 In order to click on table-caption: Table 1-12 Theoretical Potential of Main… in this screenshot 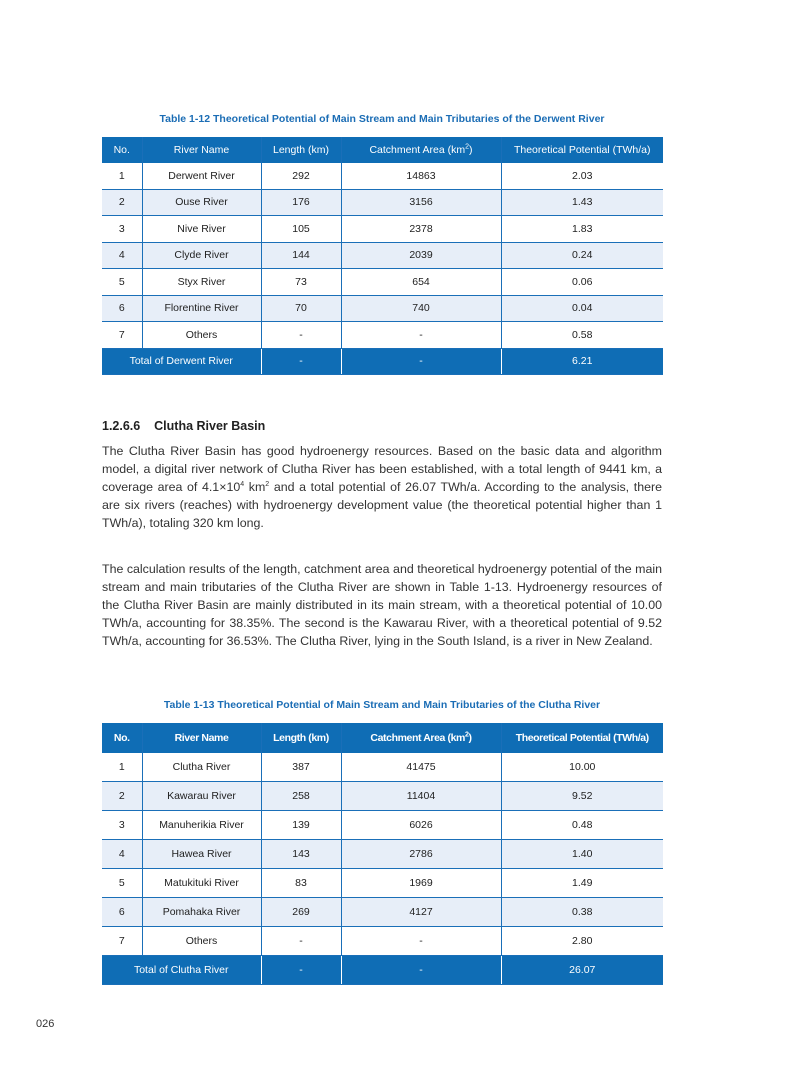, I will do `click(382, 119)`.